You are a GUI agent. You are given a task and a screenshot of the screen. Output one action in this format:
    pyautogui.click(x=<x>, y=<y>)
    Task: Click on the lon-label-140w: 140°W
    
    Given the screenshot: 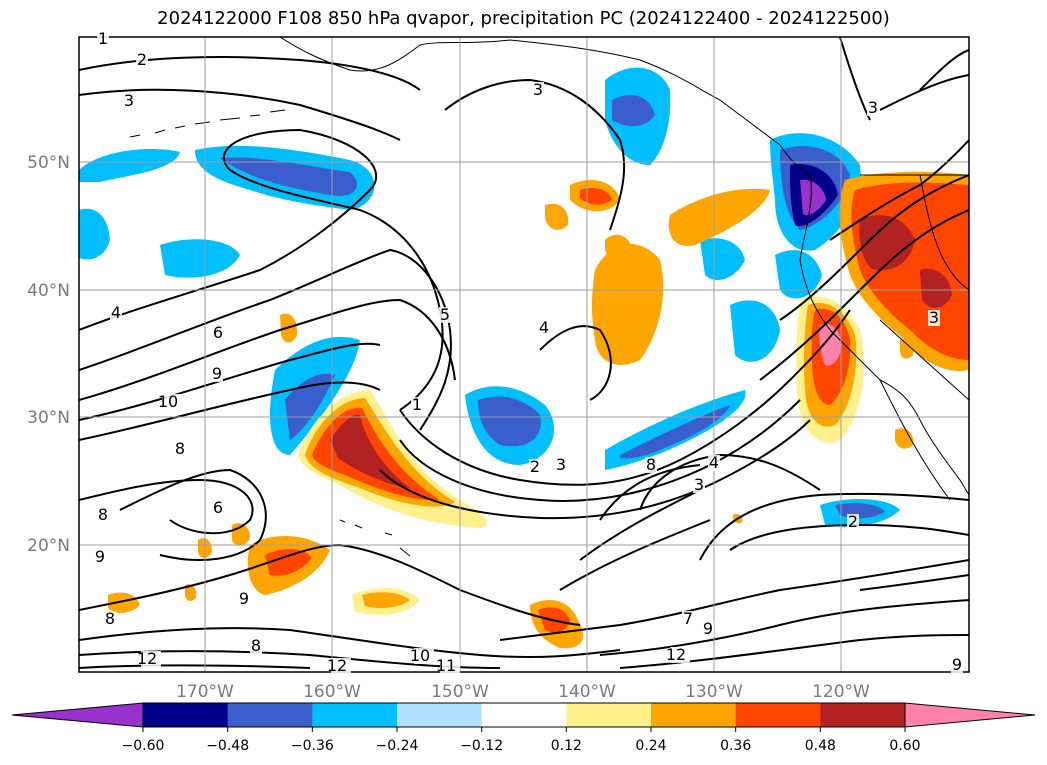 What is the action you would take?
    pyautogui.click(x=587, y=692)
    